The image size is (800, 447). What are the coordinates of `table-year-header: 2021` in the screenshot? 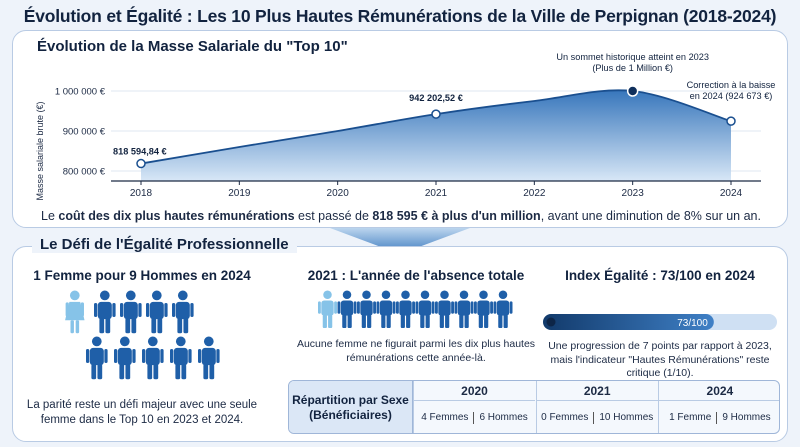 It's located at (597, 391).